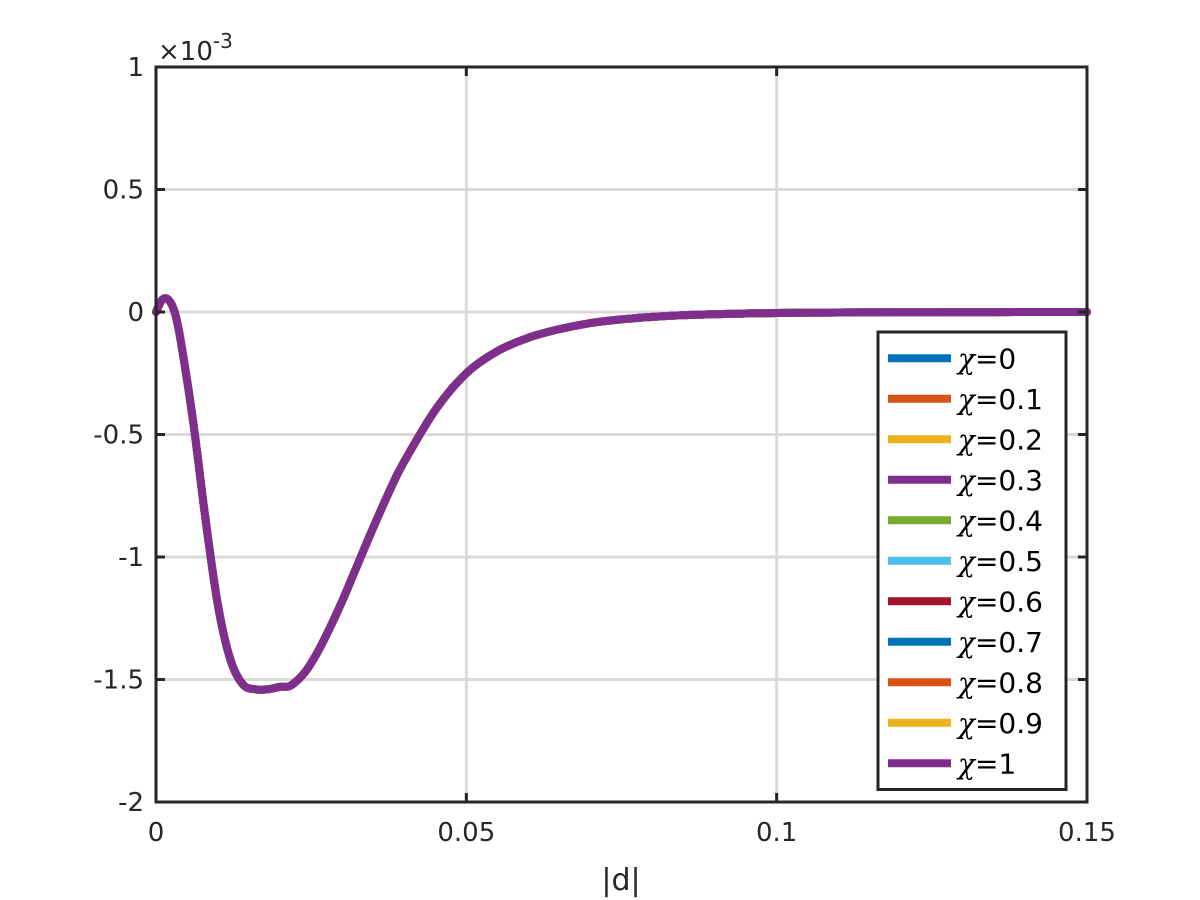 The width and height of the screenshot is (1200, 900). I want to click on y-exponent-label: ×10⁻³, so click(195, 48).